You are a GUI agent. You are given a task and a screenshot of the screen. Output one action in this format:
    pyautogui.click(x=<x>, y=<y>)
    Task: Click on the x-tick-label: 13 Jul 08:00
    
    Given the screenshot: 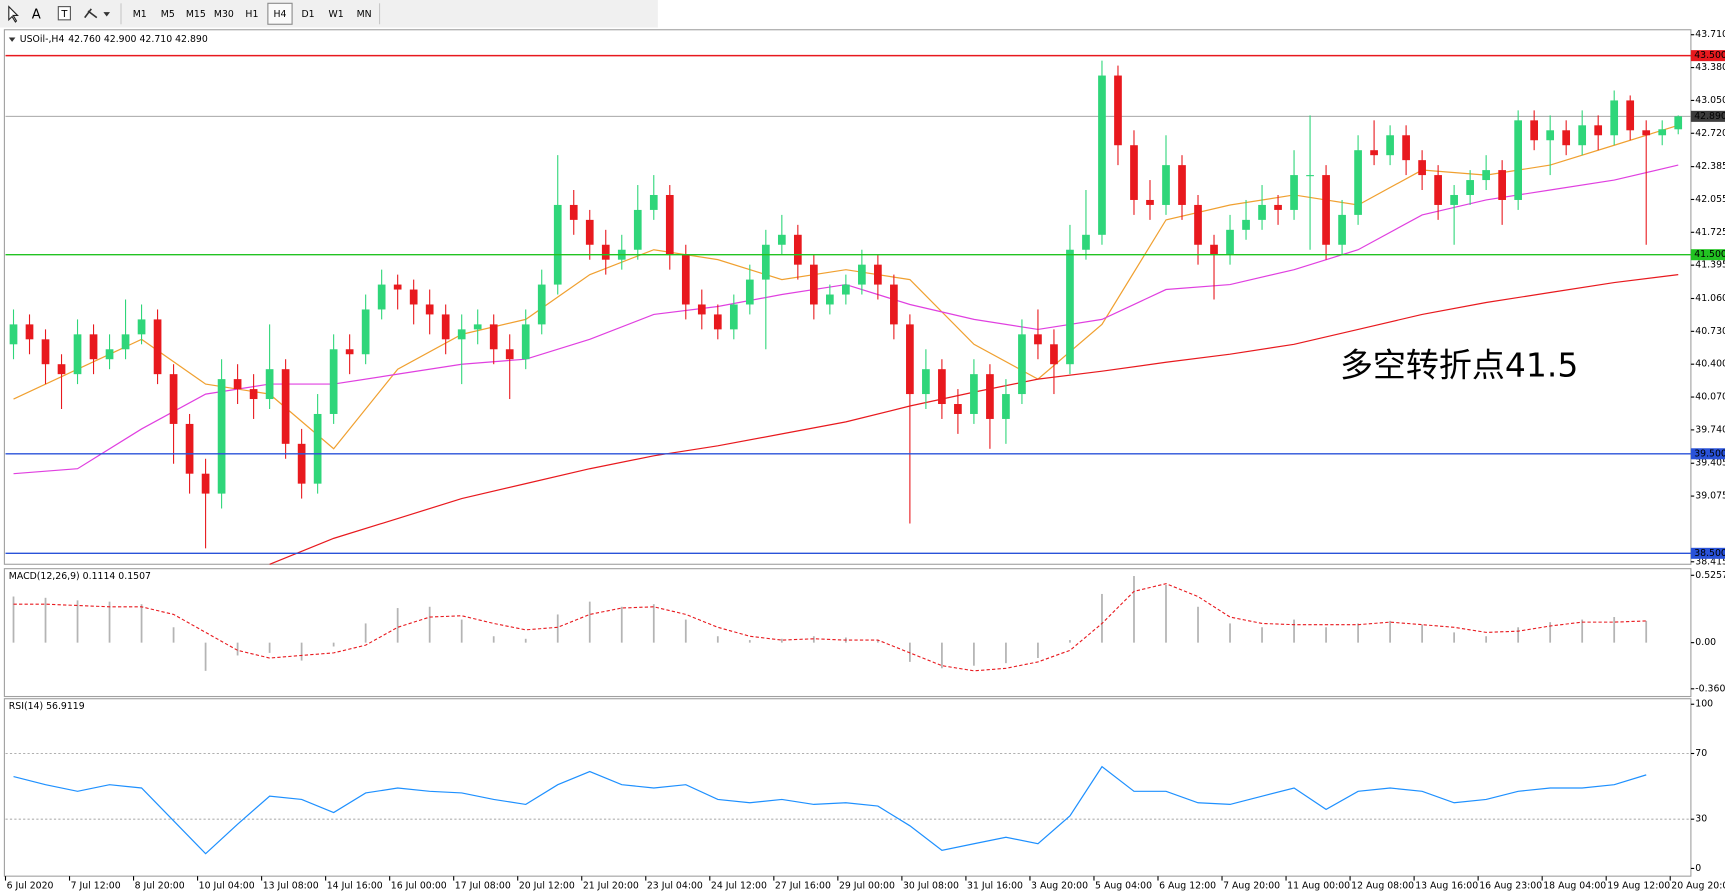 What is the action you would take?
    pyautogui.click(x=291, y=886)
    